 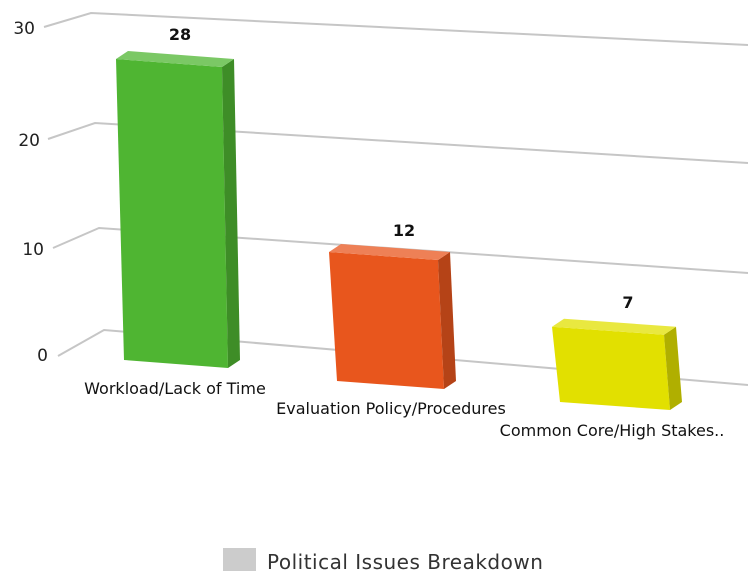 What do you see at coordinates (175, 388) in the screenshot?
I see `x-label-workload: Workload/Lack of Time` at bounding box center [175, 388].